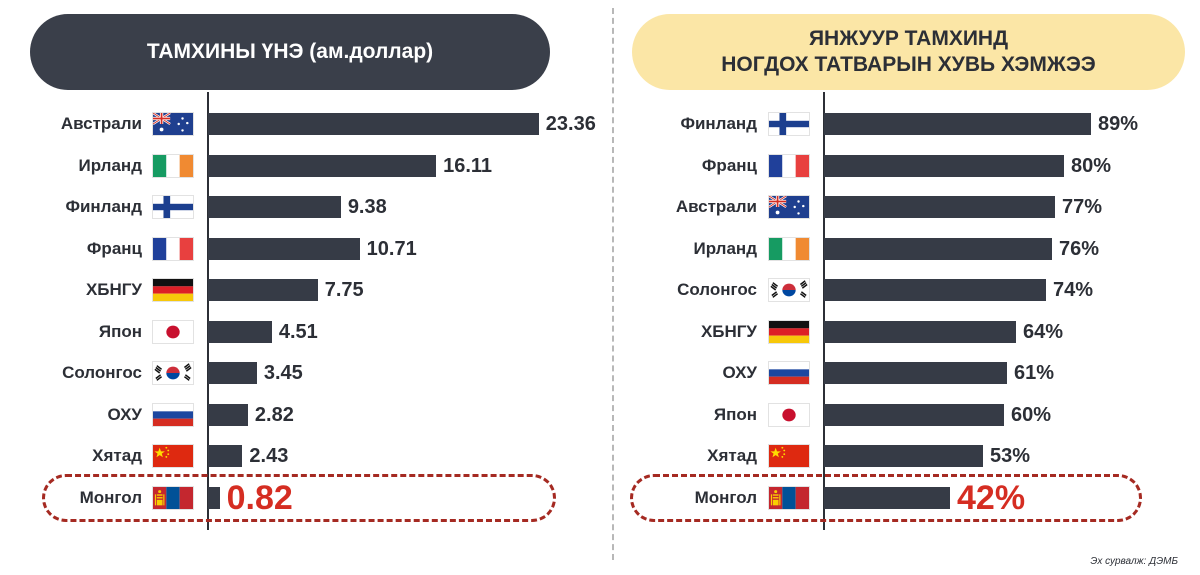 The image size is (1200, 575). Describe the element at coordinates (1034, 373) in the screenshot. I see `data-label: 61%` at that location.